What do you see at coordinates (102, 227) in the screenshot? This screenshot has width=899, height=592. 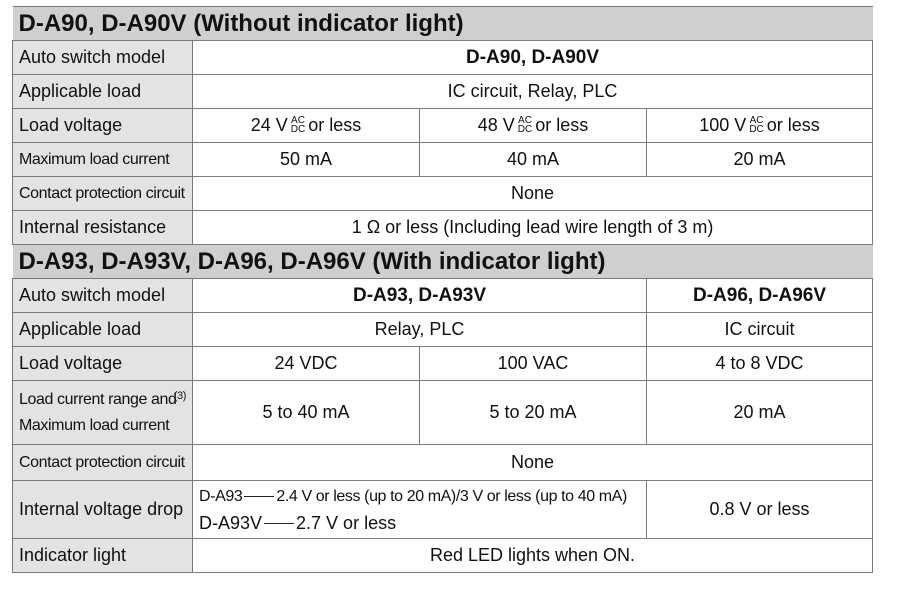 I see `s1-resistance-label: Internal resistance` at bounding box center [102, 227].